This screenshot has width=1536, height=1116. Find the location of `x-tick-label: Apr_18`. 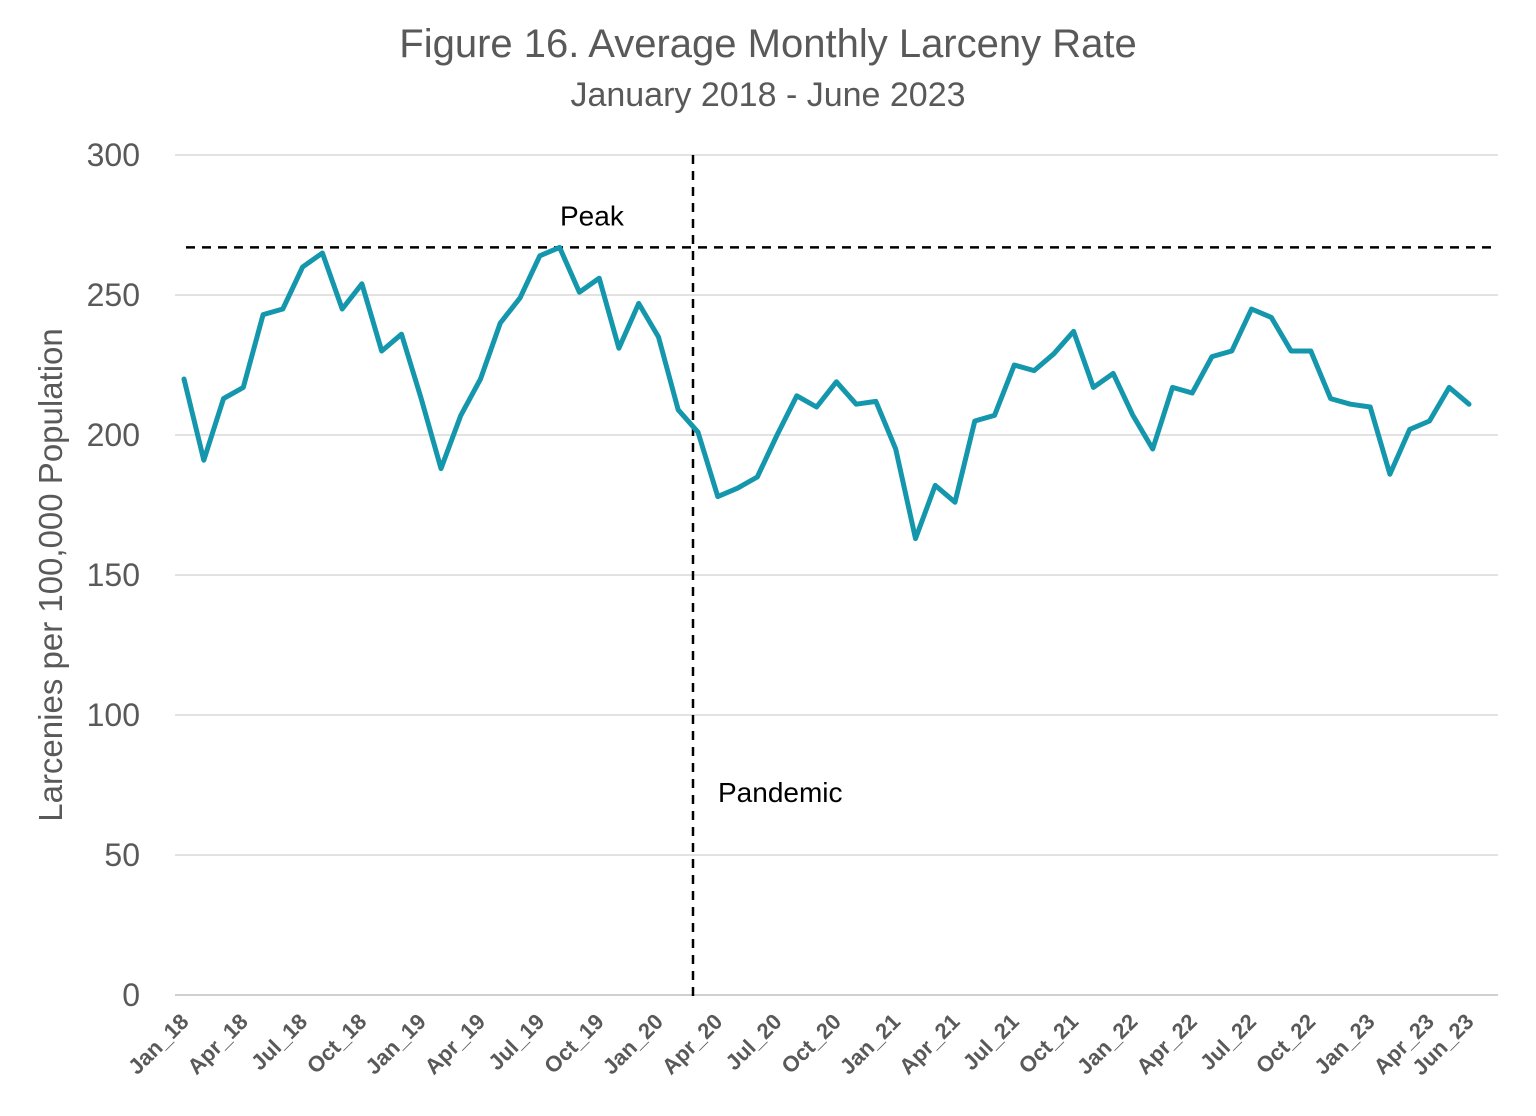

x-tick-label: Apr_18 is located at coordinates (217, 1044).